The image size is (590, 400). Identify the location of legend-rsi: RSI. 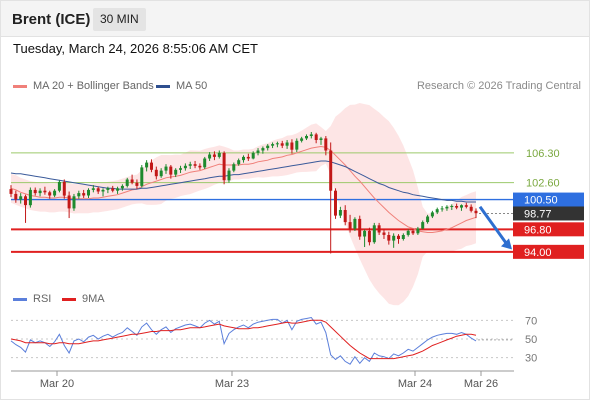
(32, 299).